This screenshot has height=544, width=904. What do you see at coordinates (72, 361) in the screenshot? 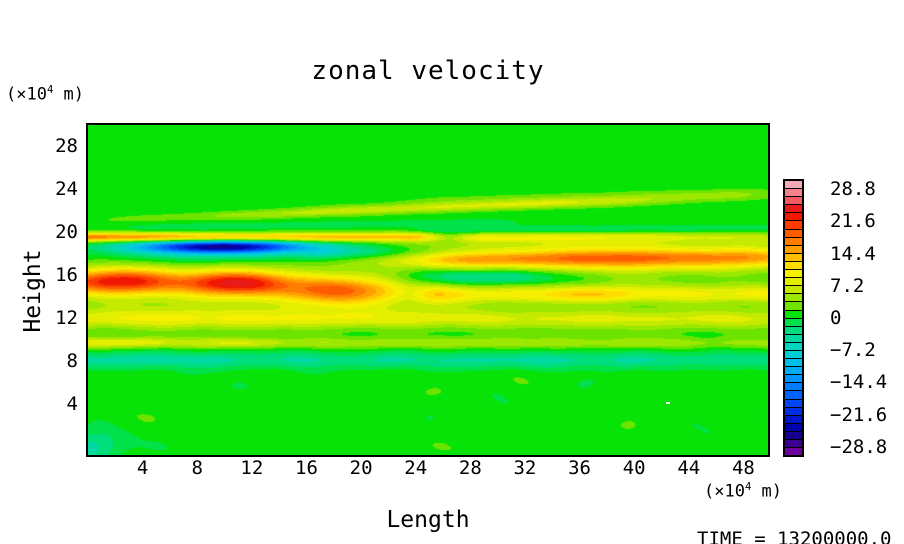
I see `y-tick-label: 8` at bounding box center [72, 361].